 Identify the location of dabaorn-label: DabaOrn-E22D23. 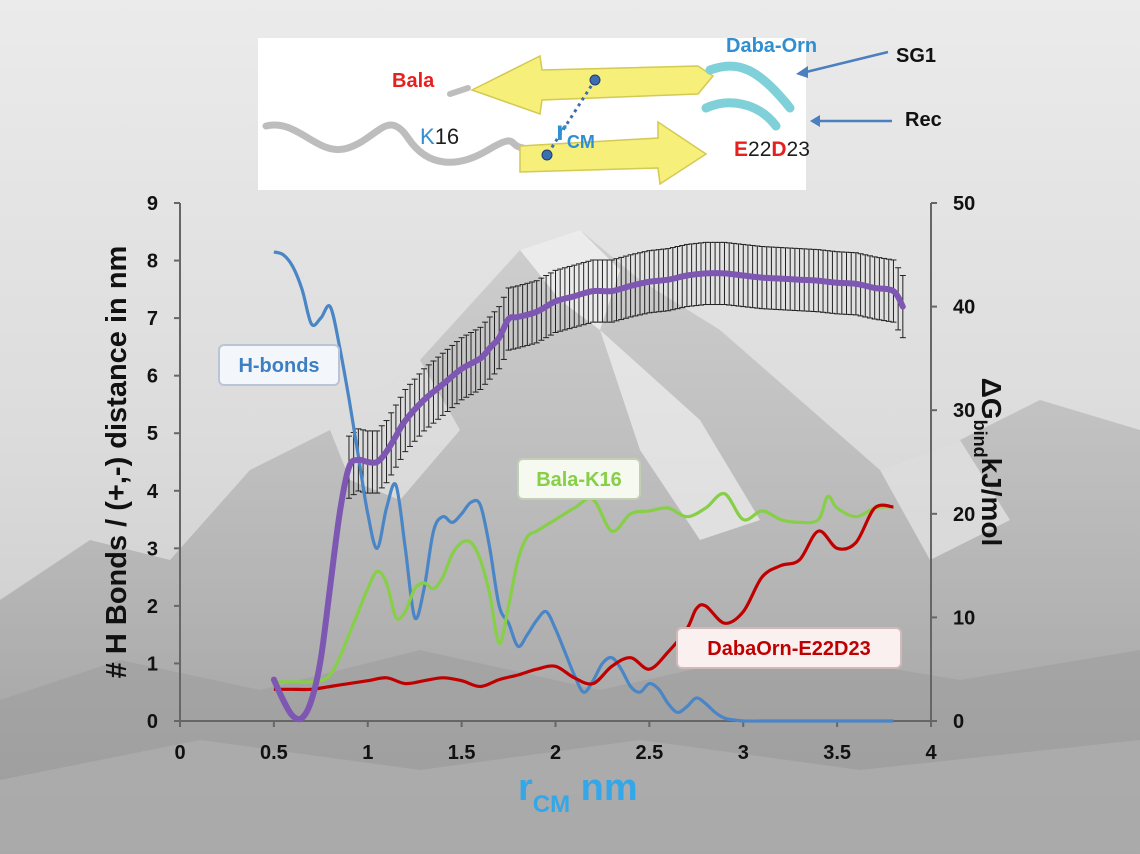
(788, 649).